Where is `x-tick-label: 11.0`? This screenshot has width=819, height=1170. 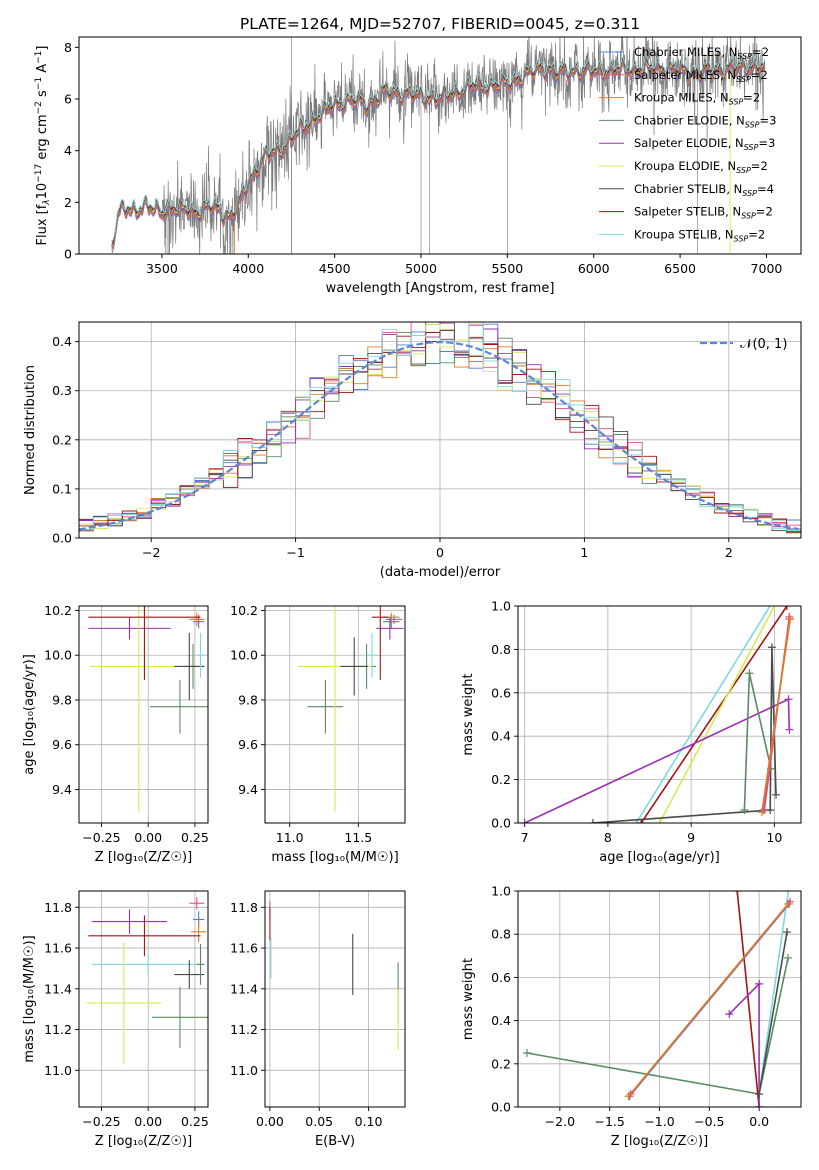 x-tick-label: 11.0 is located at coordinates (290, 837).